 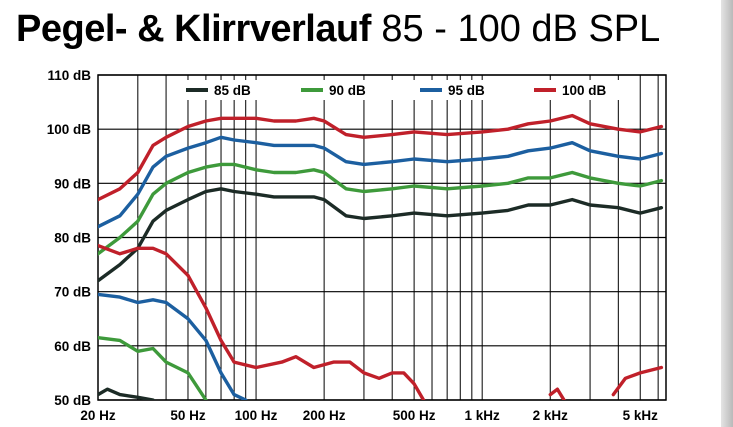 What do you see at coordinates (188, 415) in the screenshot?
I see `x-tick-label: 50 Hz` at bounding box center [188, 415].